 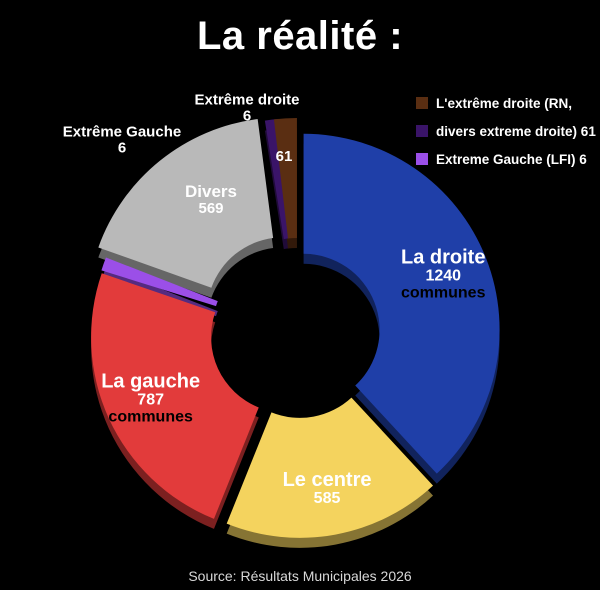 I want to click on slice-label-la-droite: La droite 1240 communes, so click(x=443, y=274).